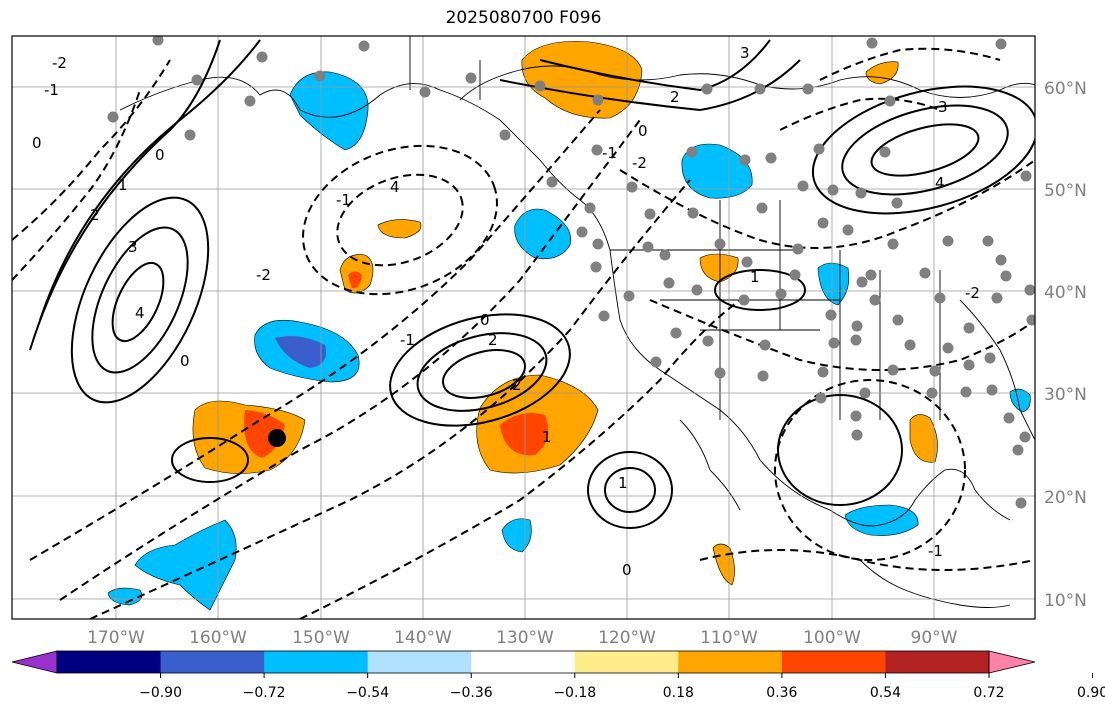 The height and width of the screenshot is (712, 1105). Describe the element at coordinates (367, 693) in the screenshot. I see `colorbar-tick-label: −0.54` at that location.